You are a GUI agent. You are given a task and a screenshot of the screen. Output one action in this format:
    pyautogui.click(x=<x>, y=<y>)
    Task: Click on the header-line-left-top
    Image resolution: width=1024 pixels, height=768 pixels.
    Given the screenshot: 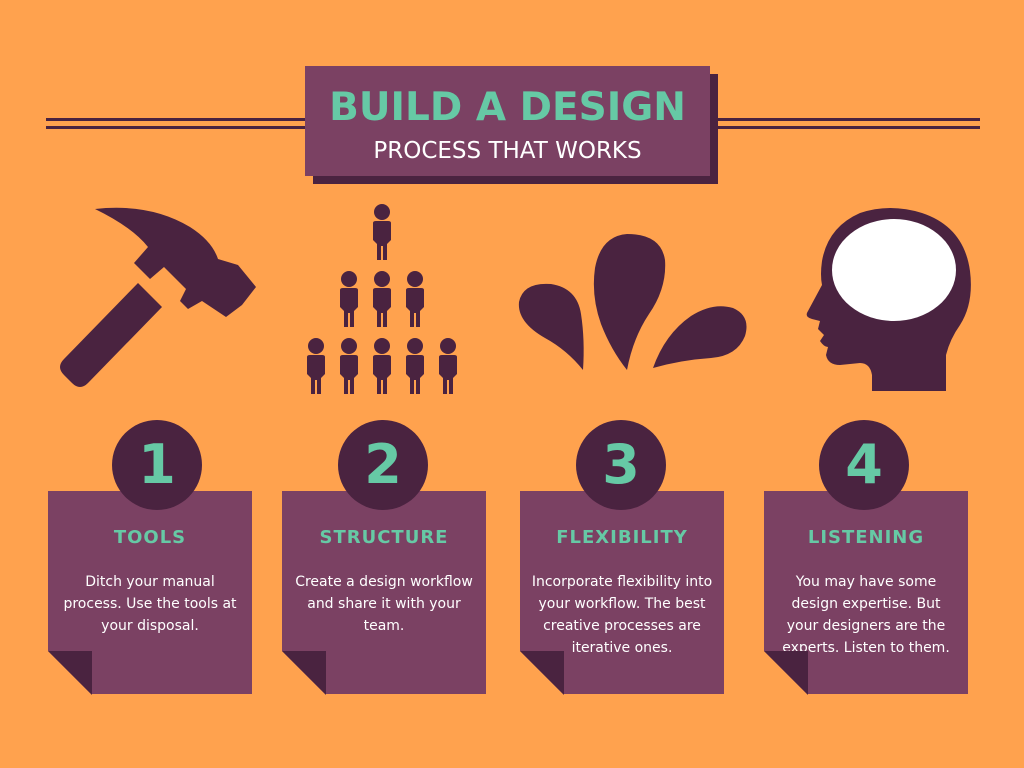 What is the action you would take?
    pyautogui.click(x=177, y=119)
    